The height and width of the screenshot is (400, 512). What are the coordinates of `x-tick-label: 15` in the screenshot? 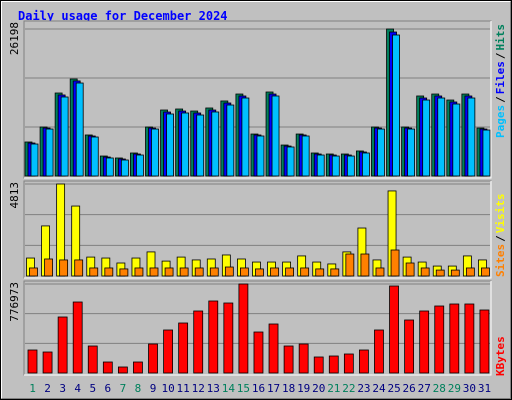 It's located at (243, 388).